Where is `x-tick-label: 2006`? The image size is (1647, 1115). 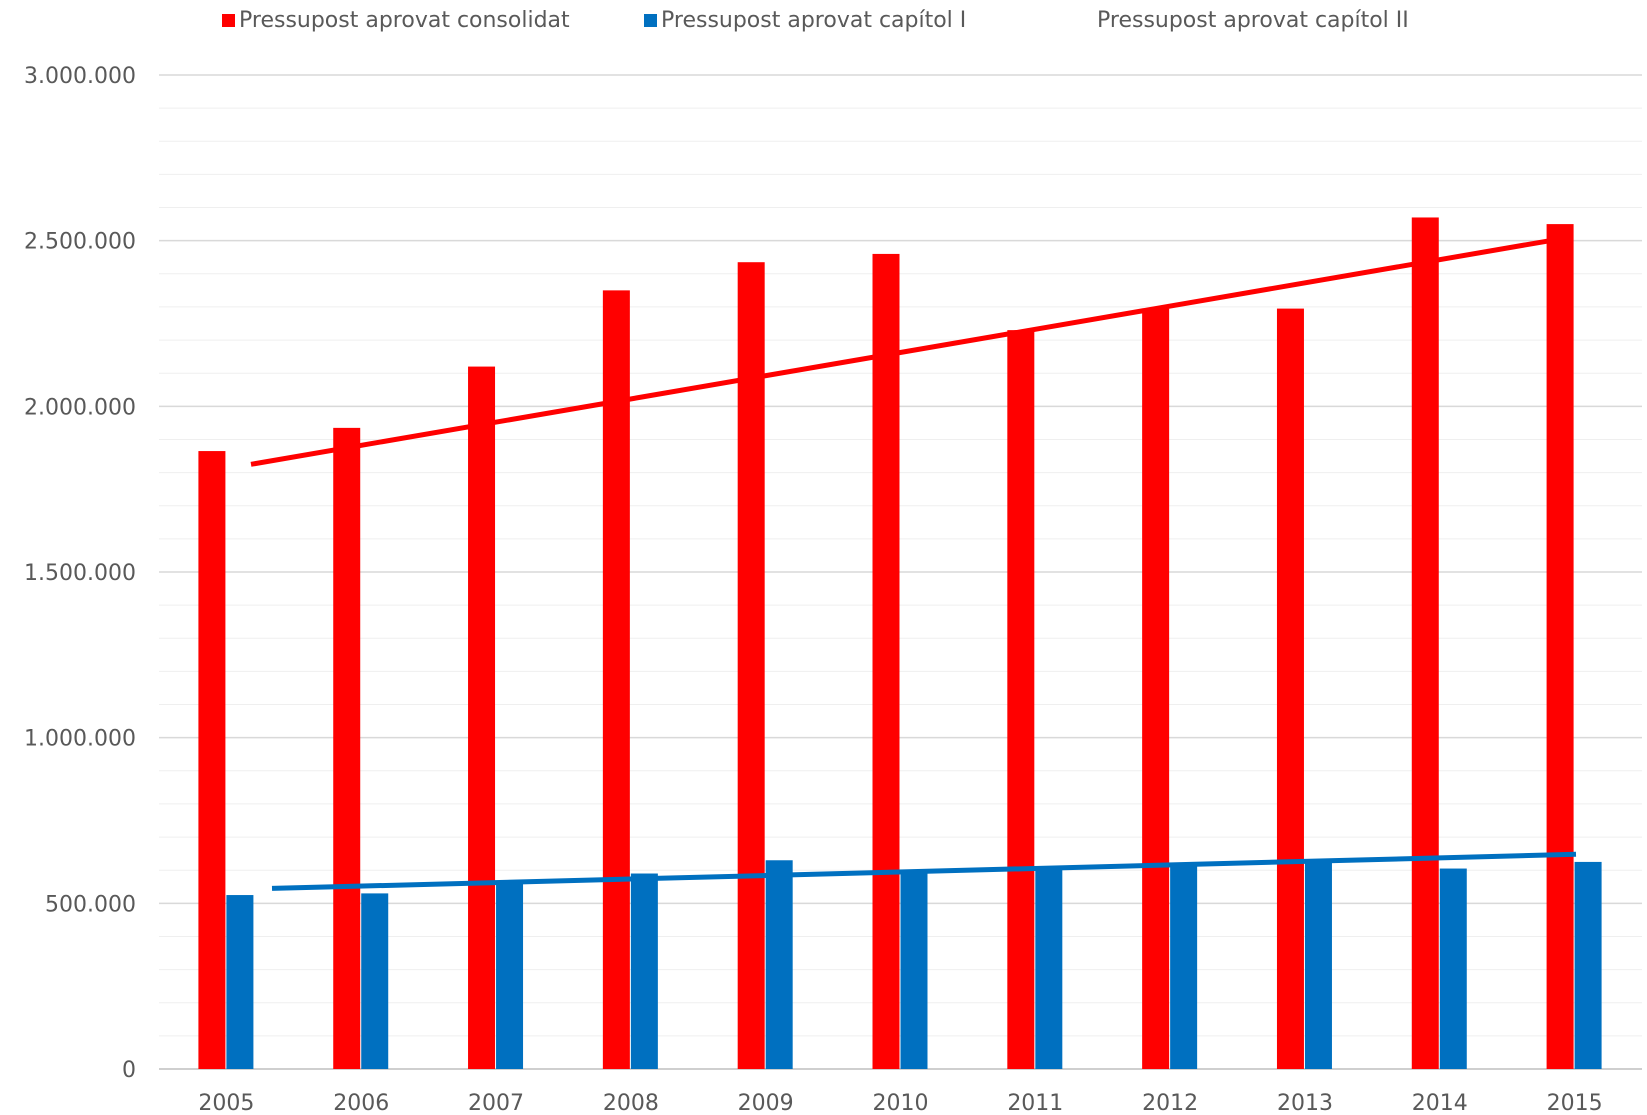
x-tick-label: 2006 is located at coordinates (361, 1103).